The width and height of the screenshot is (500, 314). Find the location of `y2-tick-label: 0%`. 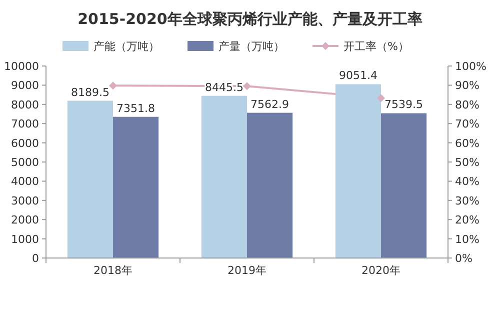

y2-tick-label: 0% is located at coordinates (463, 258).